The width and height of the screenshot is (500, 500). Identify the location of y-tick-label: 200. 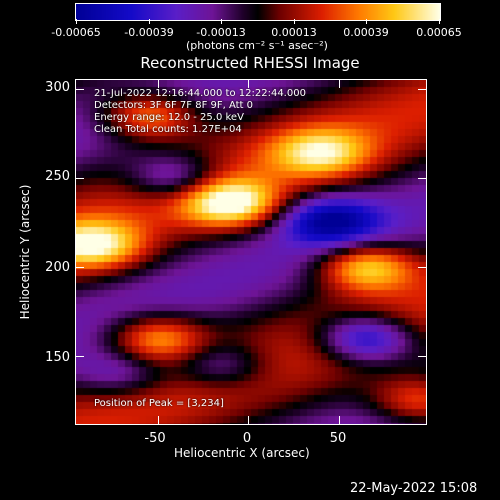
(57, 267).